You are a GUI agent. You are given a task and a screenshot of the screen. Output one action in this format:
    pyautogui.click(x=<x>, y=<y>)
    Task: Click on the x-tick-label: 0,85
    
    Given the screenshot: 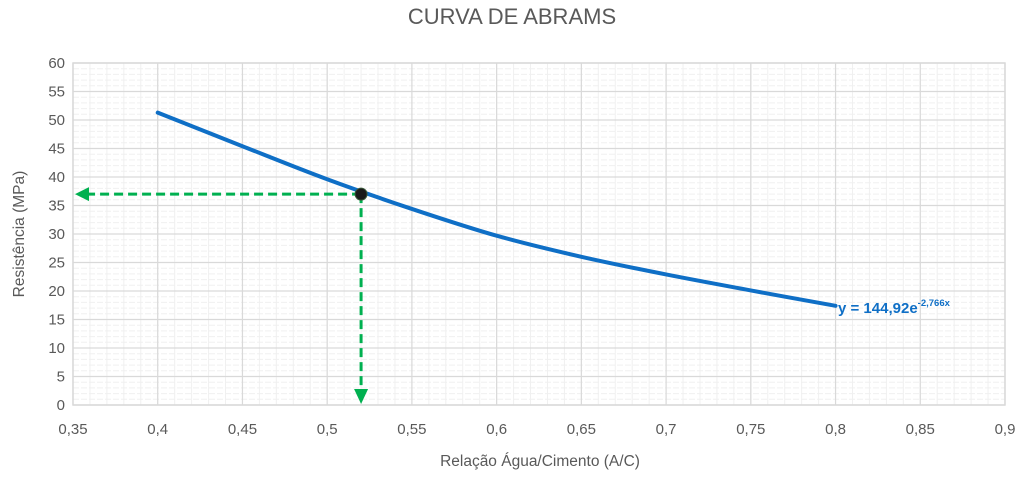 What is the action you would take?
    pyautogui.click(x=920, y=429)
    